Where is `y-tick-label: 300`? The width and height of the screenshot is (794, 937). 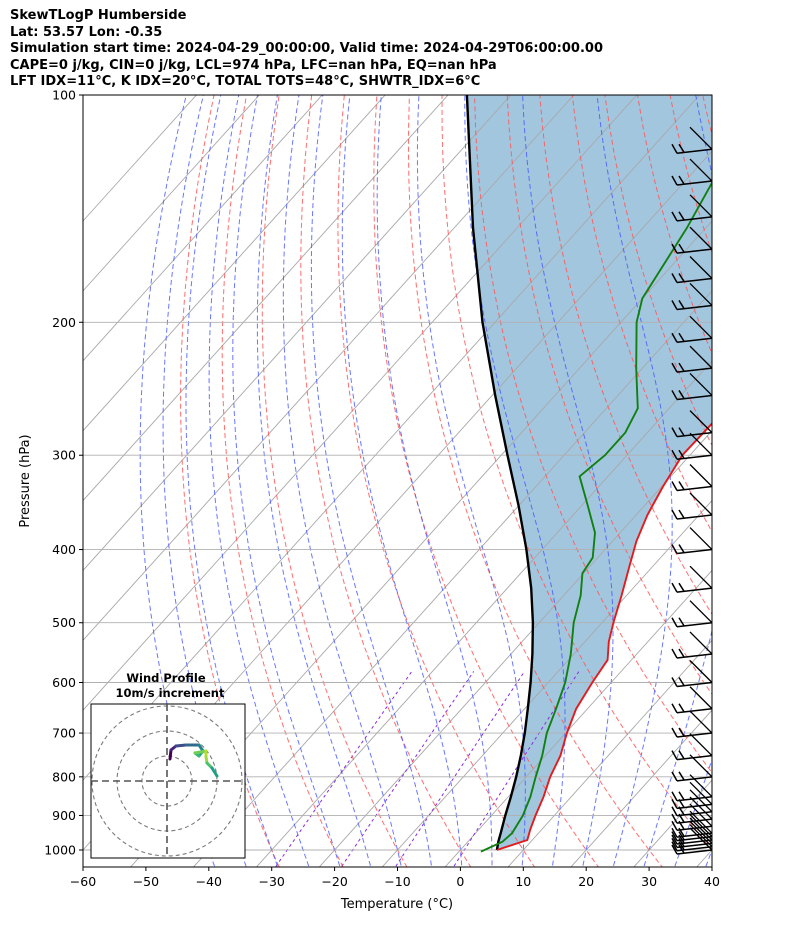
y-tick-label: 300 is located at coordinates (64, 455).